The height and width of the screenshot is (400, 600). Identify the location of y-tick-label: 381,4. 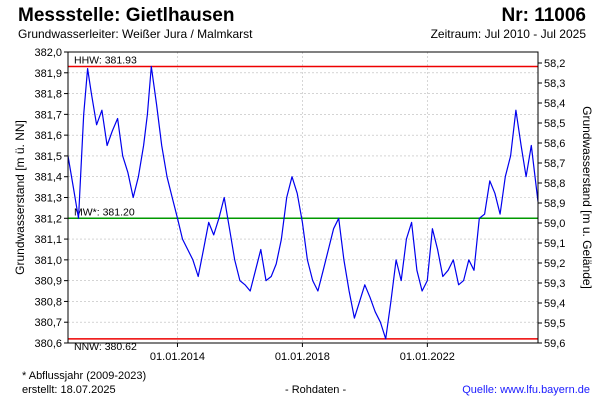
(48, 178).